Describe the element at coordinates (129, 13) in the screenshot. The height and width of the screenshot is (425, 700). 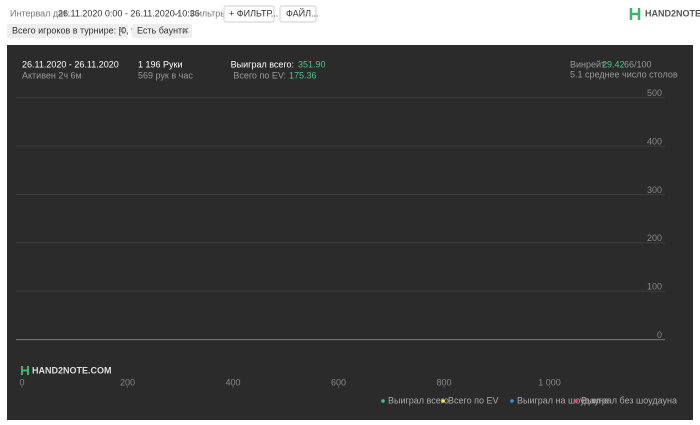
I see `date-range: 26.11.2020 0:00 - 26.11.2020 10:36` at that location.